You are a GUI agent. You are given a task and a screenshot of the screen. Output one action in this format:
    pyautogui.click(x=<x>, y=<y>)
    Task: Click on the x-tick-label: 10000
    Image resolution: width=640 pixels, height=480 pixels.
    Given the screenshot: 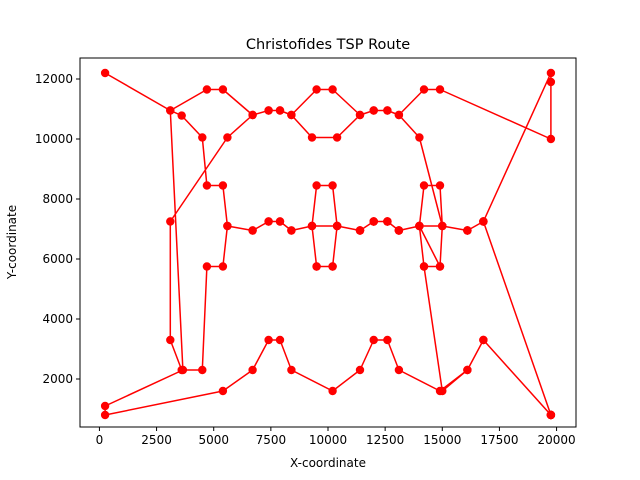 What is the action you would take?
    pyautogui.click(x=328, y=440)
    